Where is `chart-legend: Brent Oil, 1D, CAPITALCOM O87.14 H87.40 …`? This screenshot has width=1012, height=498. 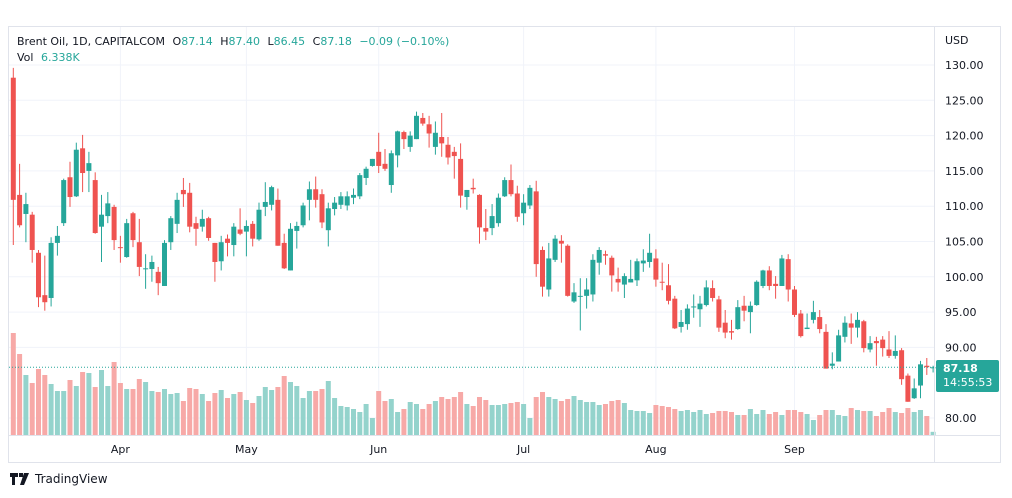
chart-legend: Brent Oil, 1D, CAPITALCOM O87.14 H87.40 … is located at coordinates (235, 50).